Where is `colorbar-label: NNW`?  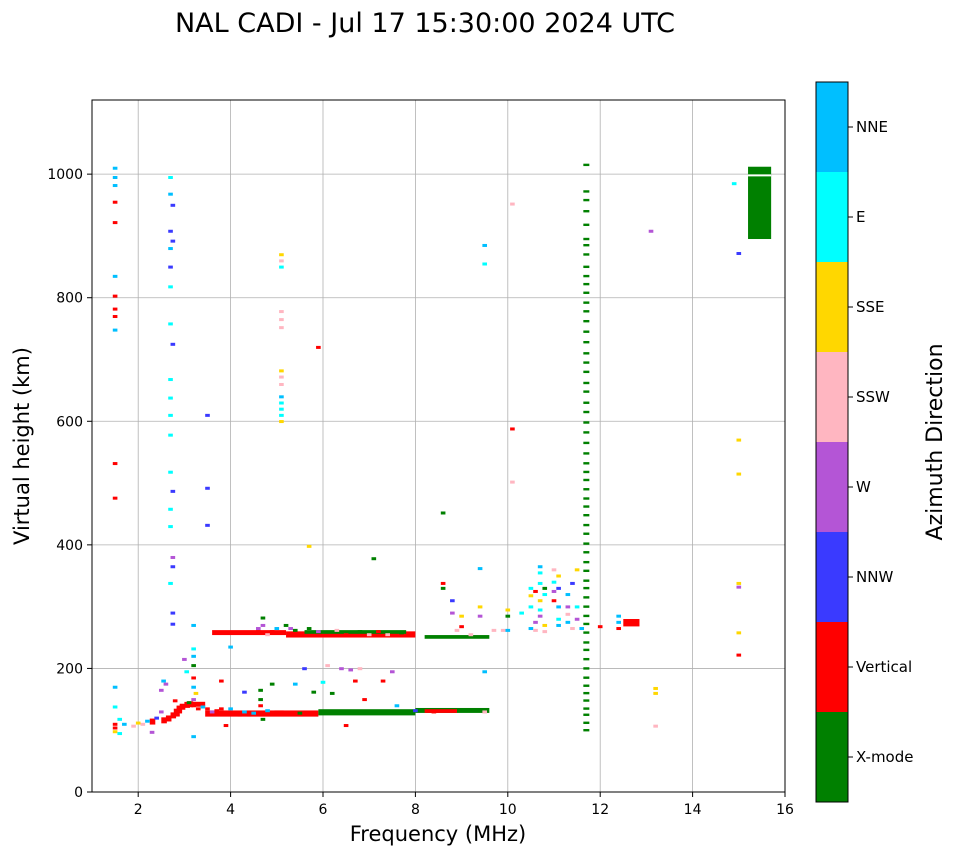 colorbar-label: NNW is located at coordinates (874, 577).